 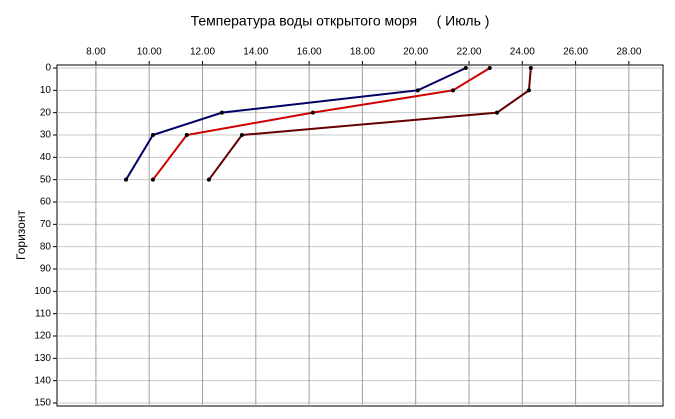 What do you see at coordinates (202, 52) in the screenshot?
I see `x-tick-label: 12.00` at bounding box center [202, 52].